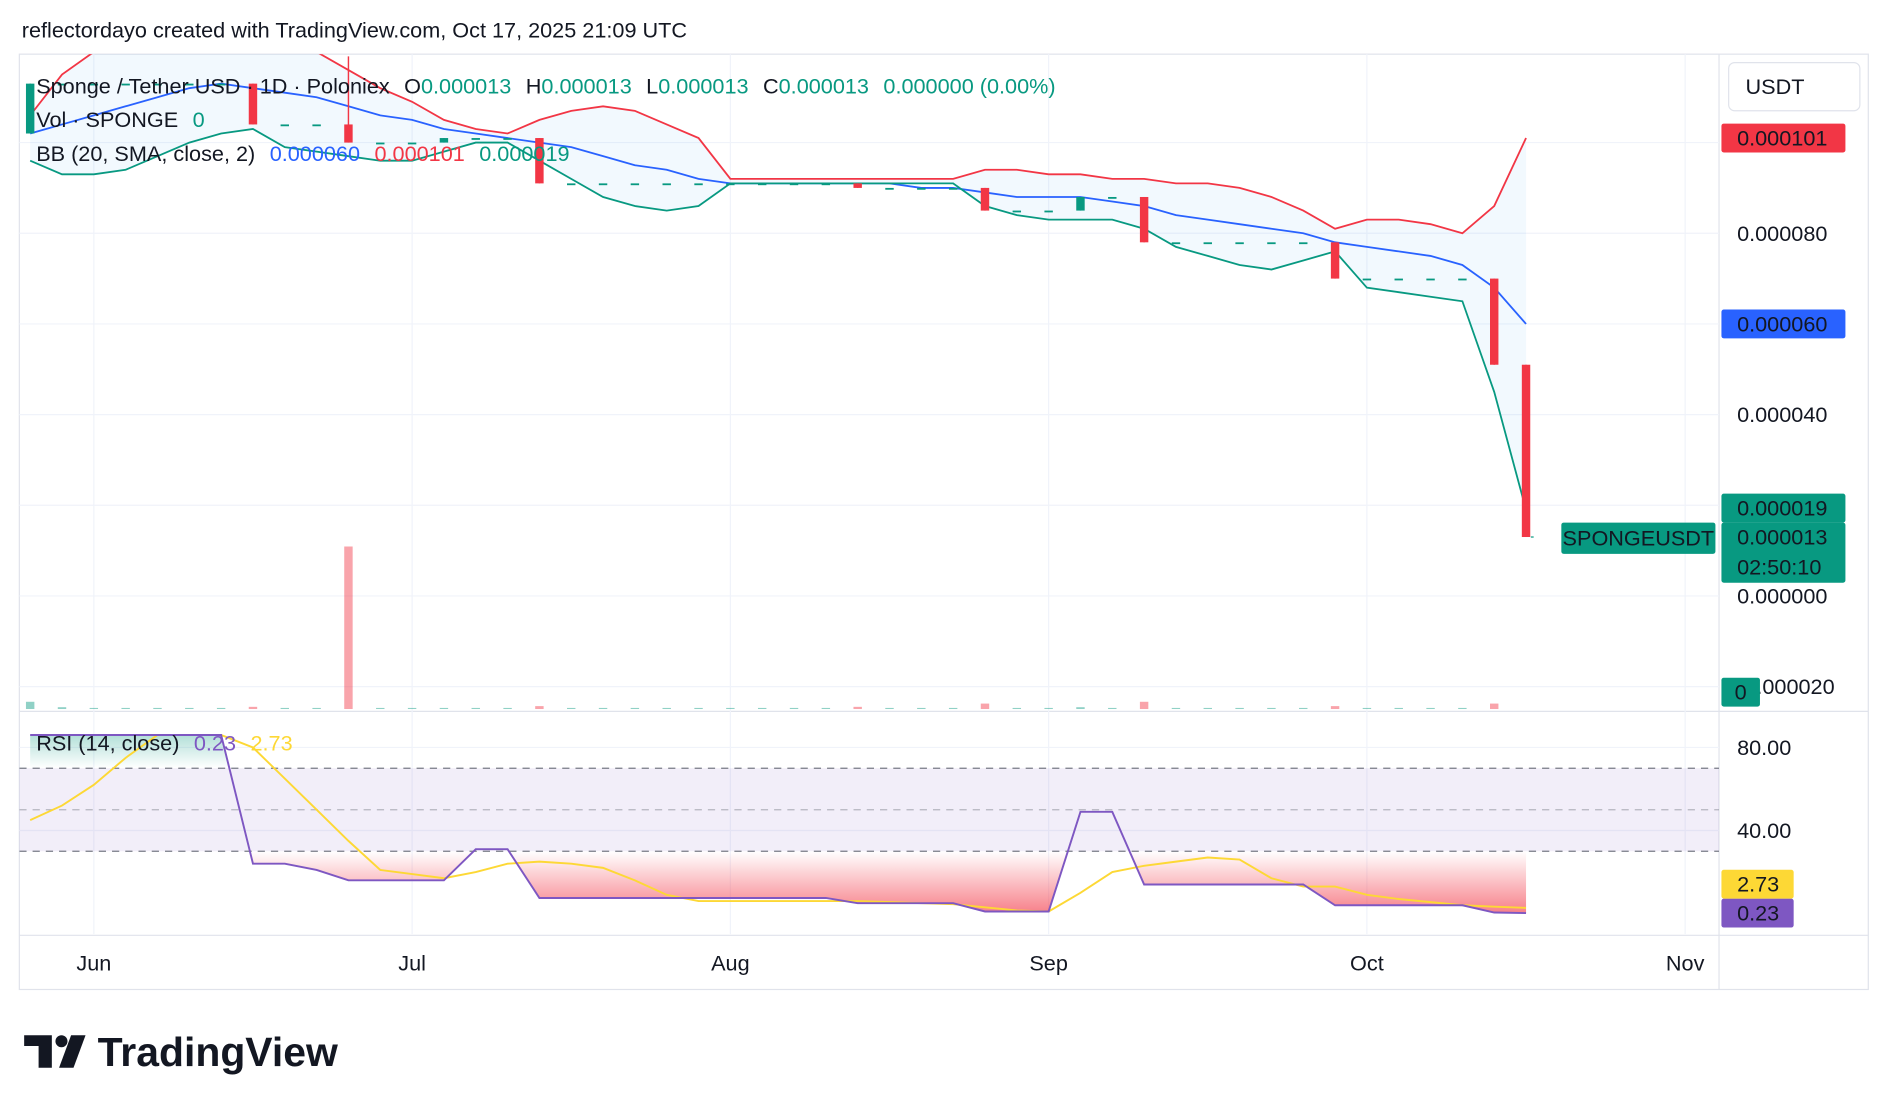 This screenshot has height=1106, width=1878. Describe the element at coordinates (1779, 567) in the screenshot. I see `countdown: 02:50:10` at that location.